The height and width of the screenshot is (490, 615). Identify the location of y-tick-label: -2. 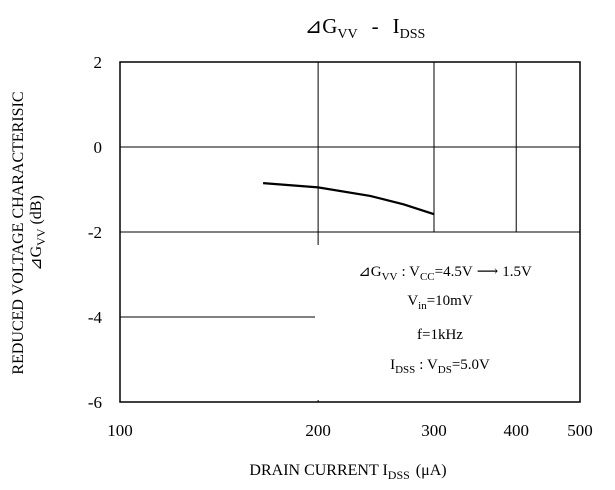
(95, 232).